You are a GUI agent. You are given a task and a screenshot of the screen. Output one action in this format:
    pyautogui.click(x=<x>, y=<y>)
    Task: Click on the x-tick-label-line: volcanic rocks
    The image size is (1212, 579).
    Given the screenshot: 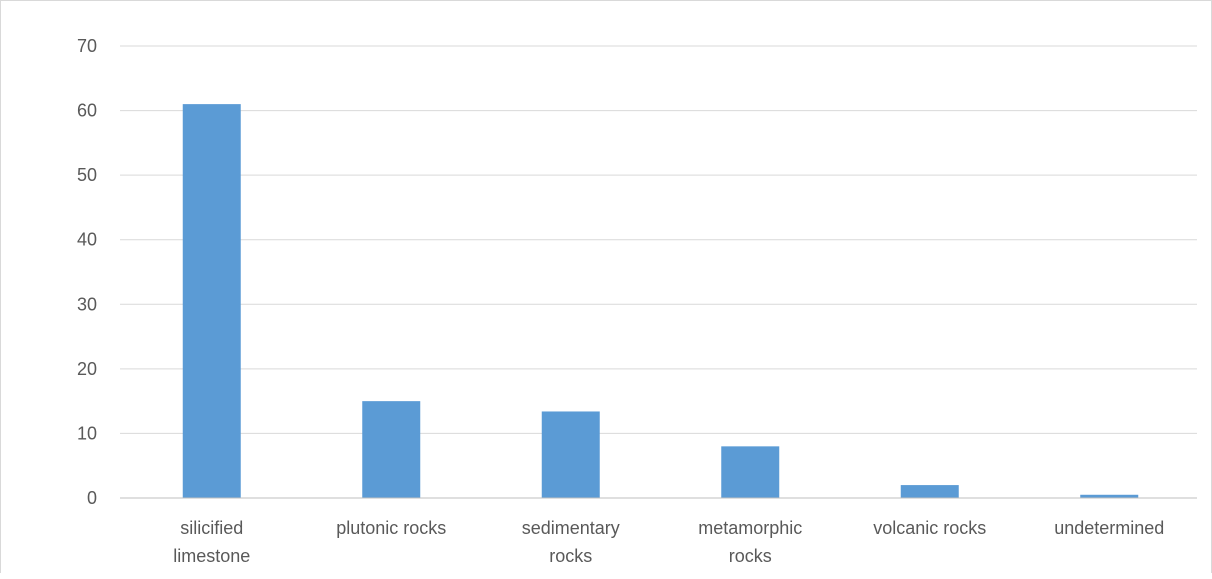 What is the action you would take?
    pyautogui.click(x=929, y=528)
    